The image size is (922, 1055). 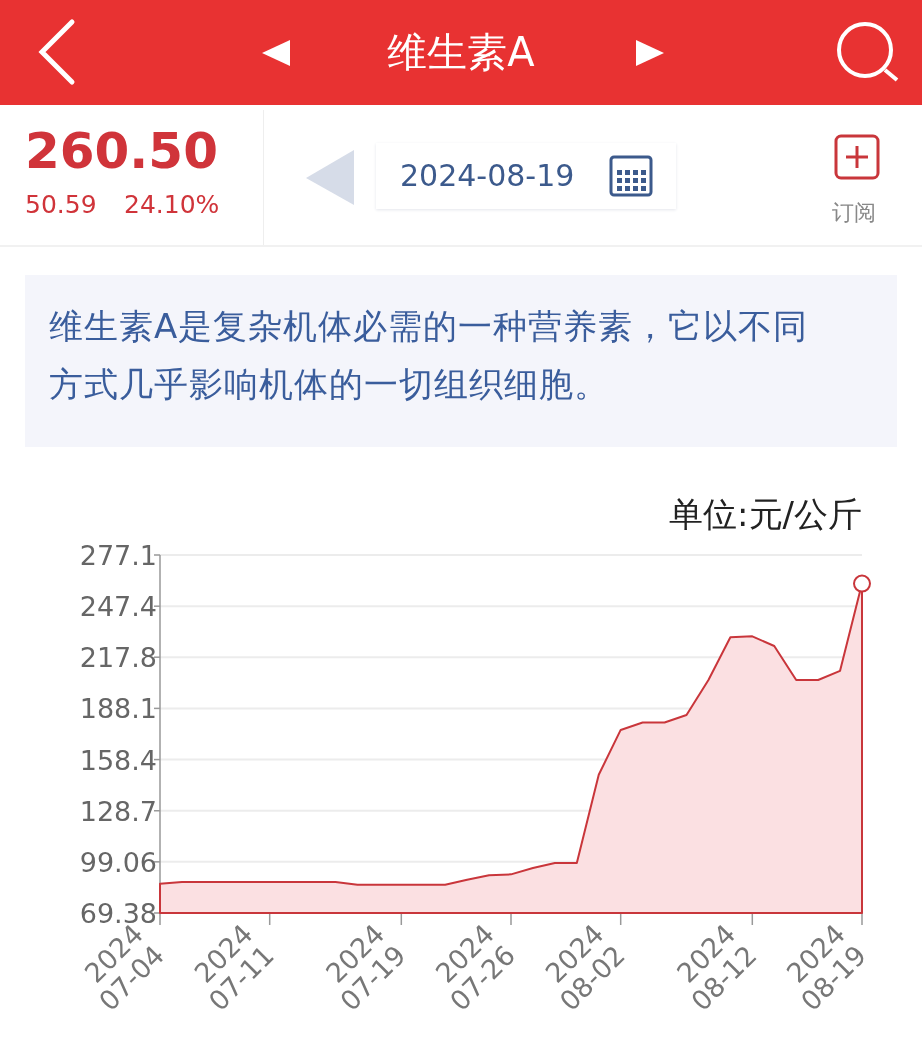 I want to click on text: 50.59, so click(x=61, y=204).